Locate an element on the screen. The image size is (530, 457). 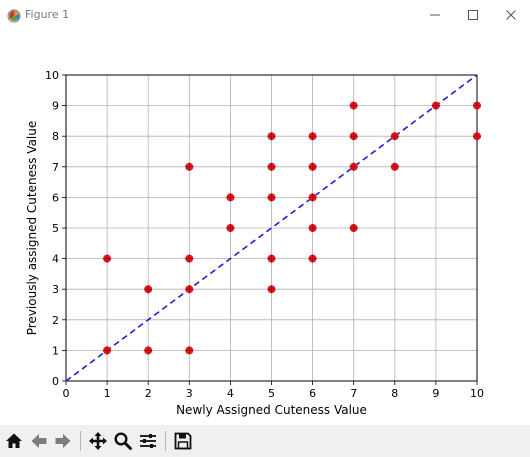
x-tick-label: 9 is located at coordinates (435, 393).